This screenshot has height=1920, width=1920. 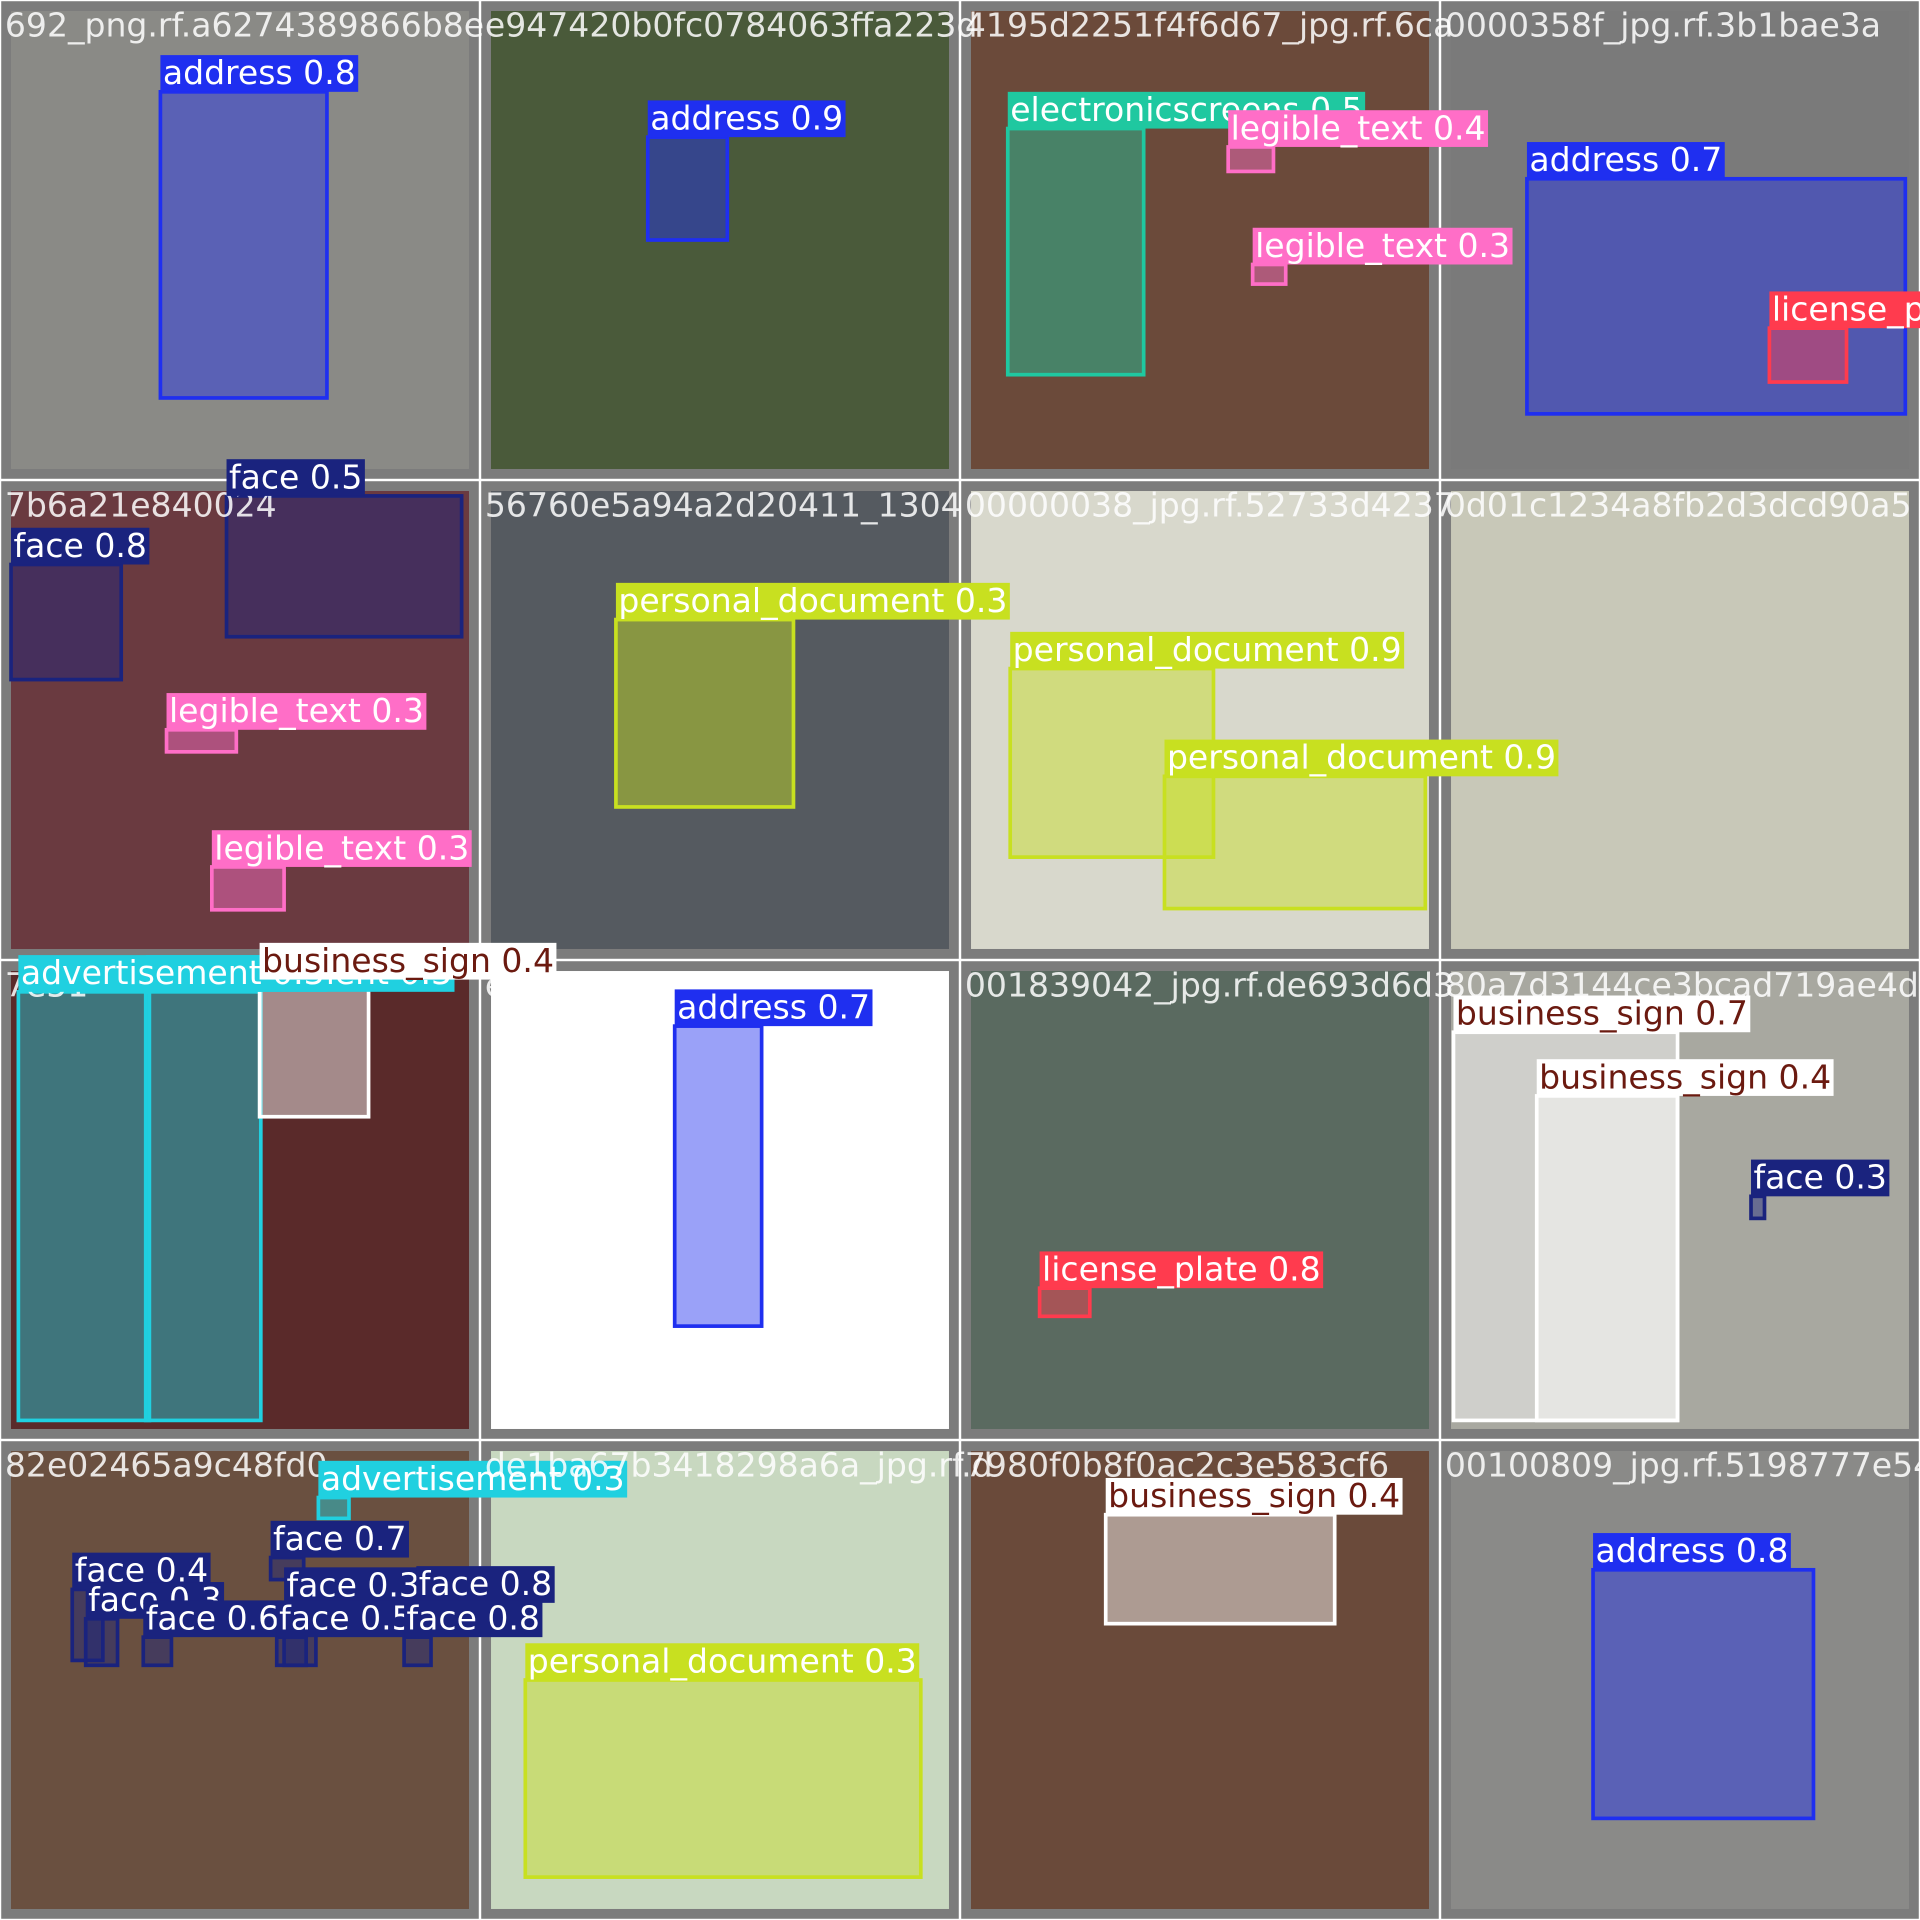 I want to click on detection-label: face 0.3, so click(x=1819, y=1177).